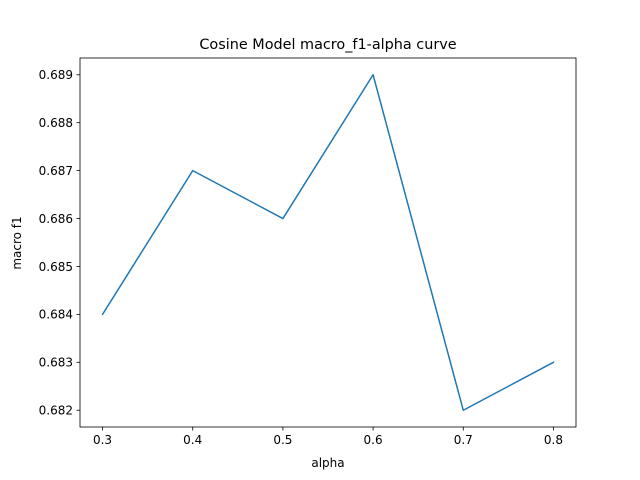  Describe the element at coordinates (553, 440) in the screenshot. I see `x-tick-label: 0.8` at that location.